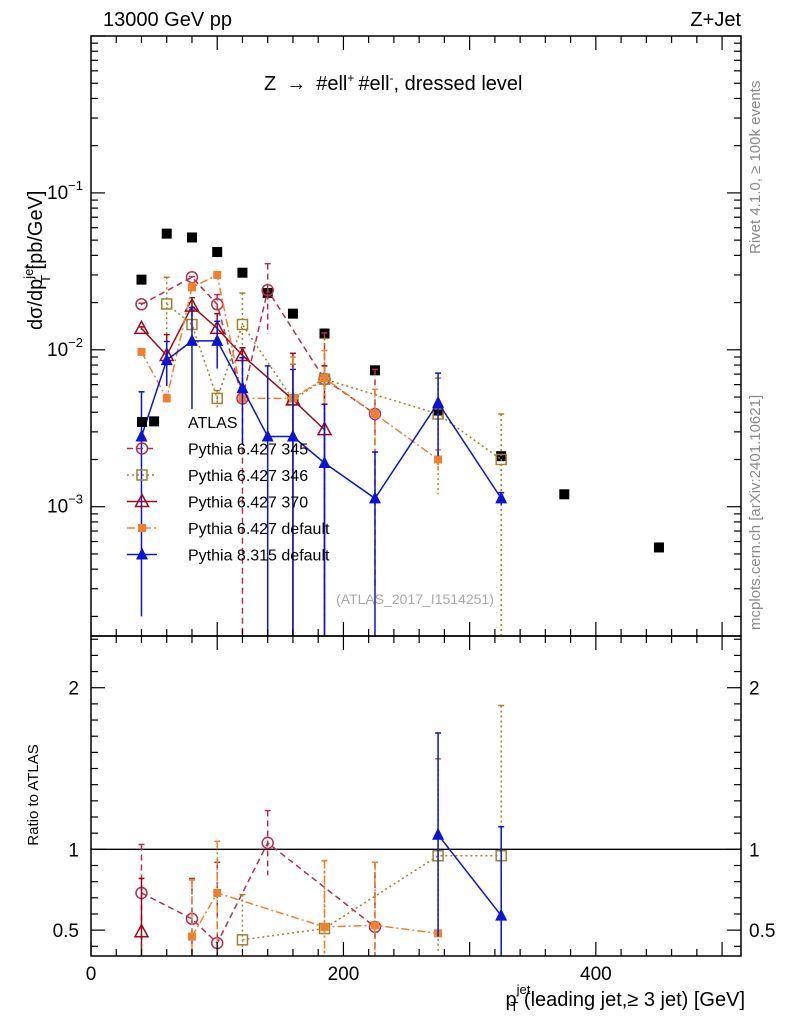 Image resolution: width=786 pixels, height=1029 pixels. I want to click on legend-entry: Pythia 6.427 346, so click(217, 476).